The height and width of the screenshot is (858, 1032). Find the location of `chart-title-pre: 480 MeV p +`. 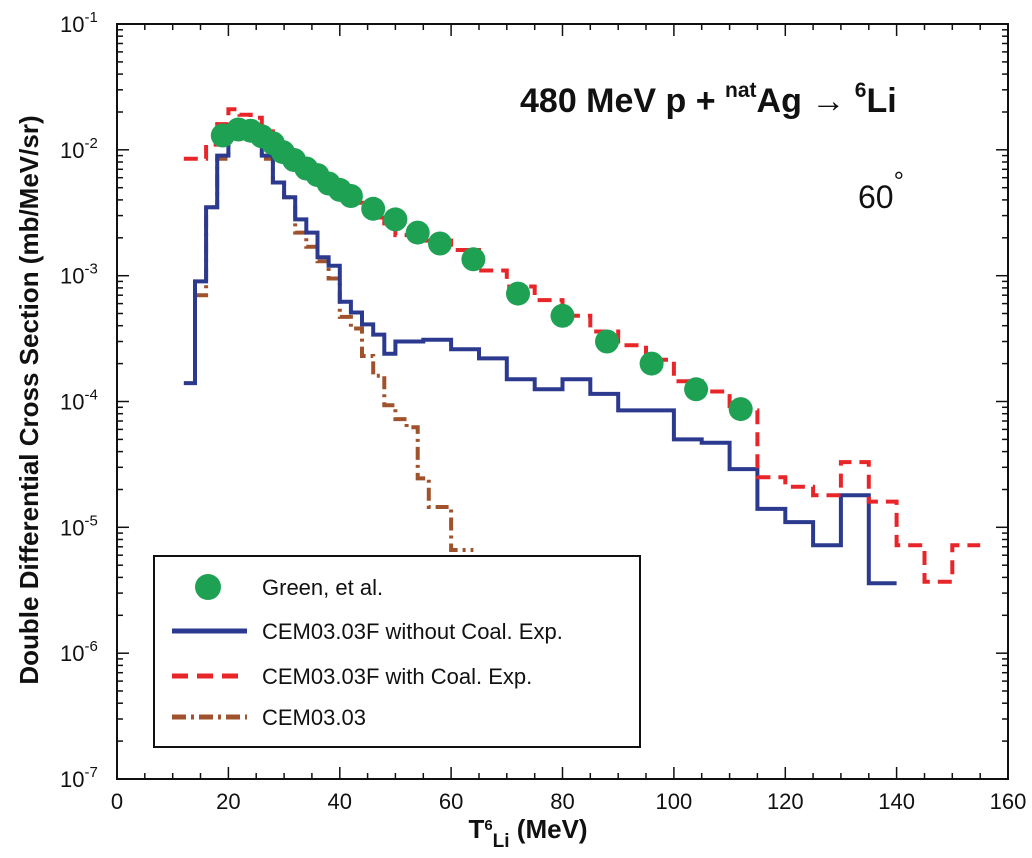

chart-title-pre: 480 MeV p + is located at coordinates (622, 101).